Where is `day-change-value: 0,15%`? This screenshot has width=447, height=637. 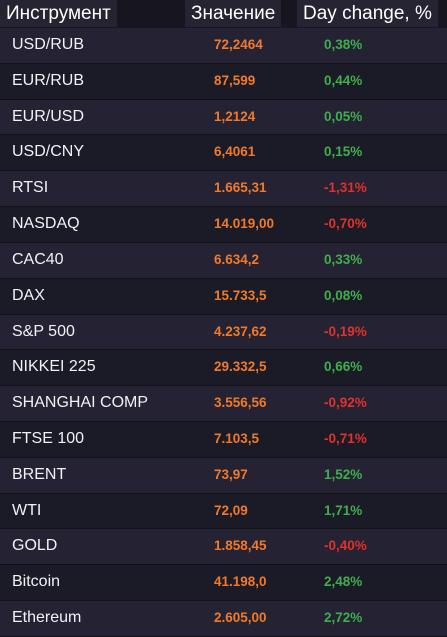 day-change-value: 0,15% is located at coordinates (343, 152).